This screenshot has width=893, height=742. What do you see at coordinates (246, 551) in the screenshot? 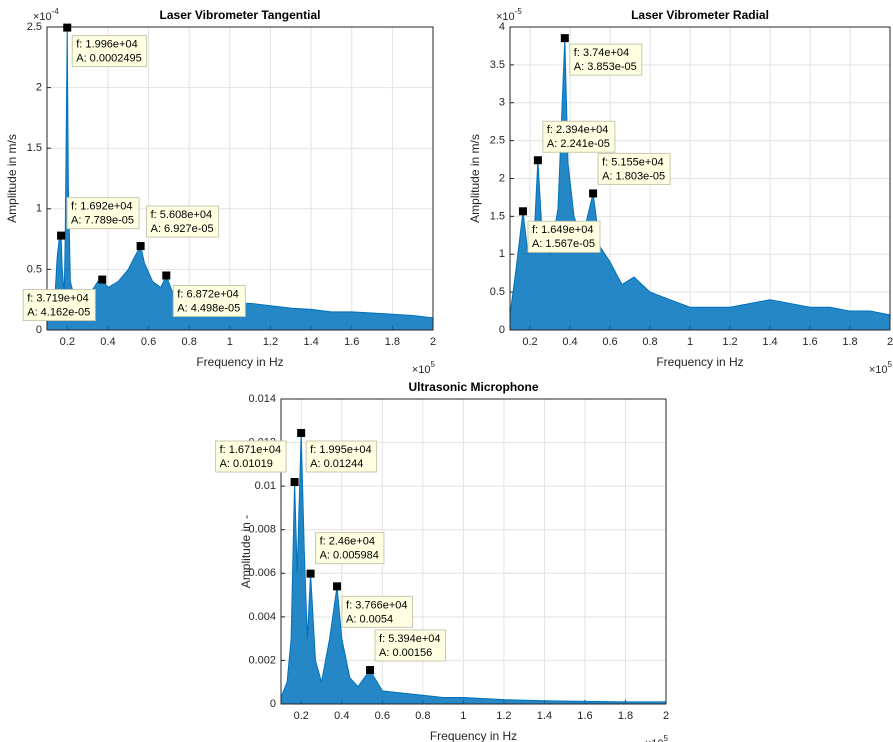
I see `y-axis-label: Amplitude in -` at bounding box center [246, 551].